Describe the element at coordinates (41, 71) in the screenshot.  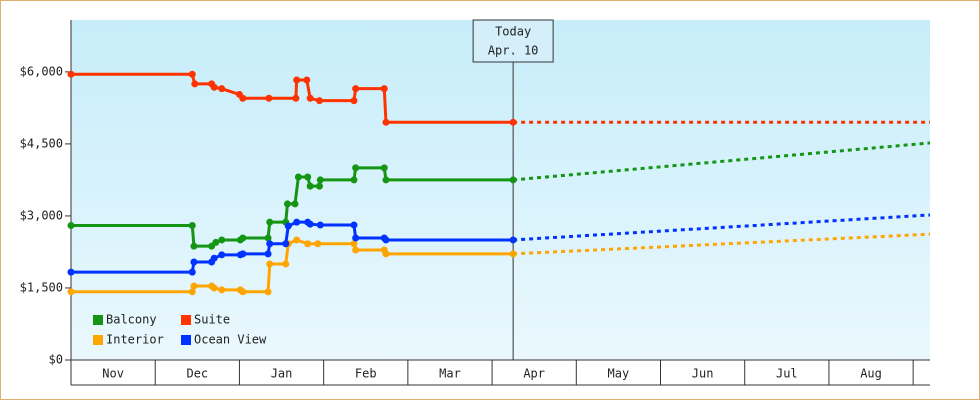
I see `y-tick-label: $6,000` at that location.